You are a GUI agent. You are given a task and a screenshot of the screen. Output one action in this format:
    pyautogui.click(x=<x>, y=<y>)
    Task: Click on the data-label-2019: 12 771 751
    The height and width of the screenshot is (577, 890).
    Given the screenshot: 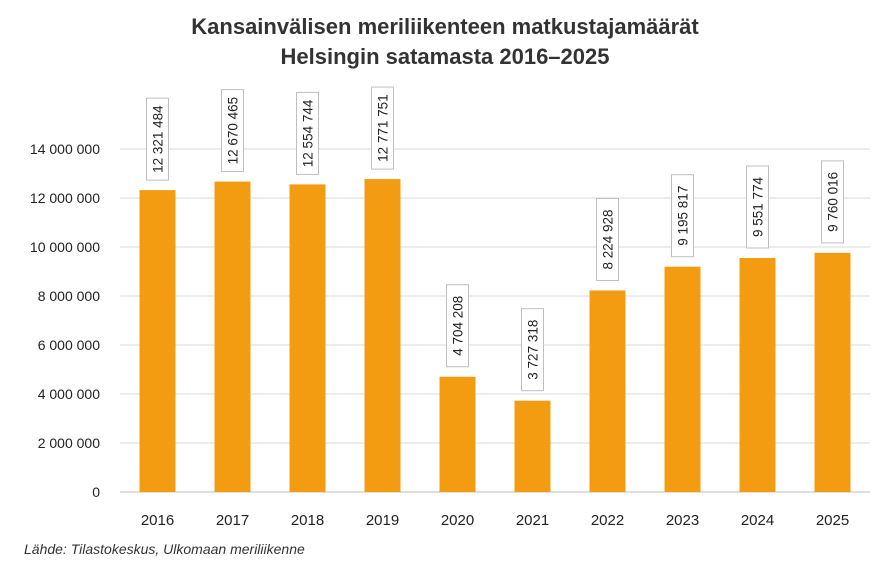 What is the action you would take?
    pyautogui.click(x=382, y=128)
    